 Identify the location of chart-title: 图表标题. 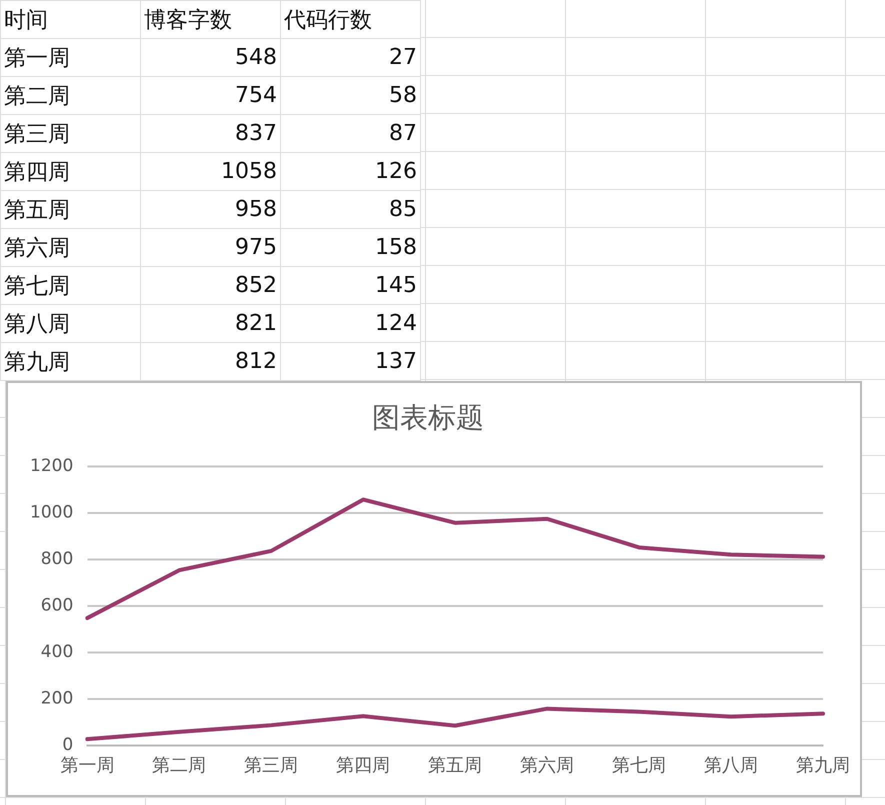
(428, 417).